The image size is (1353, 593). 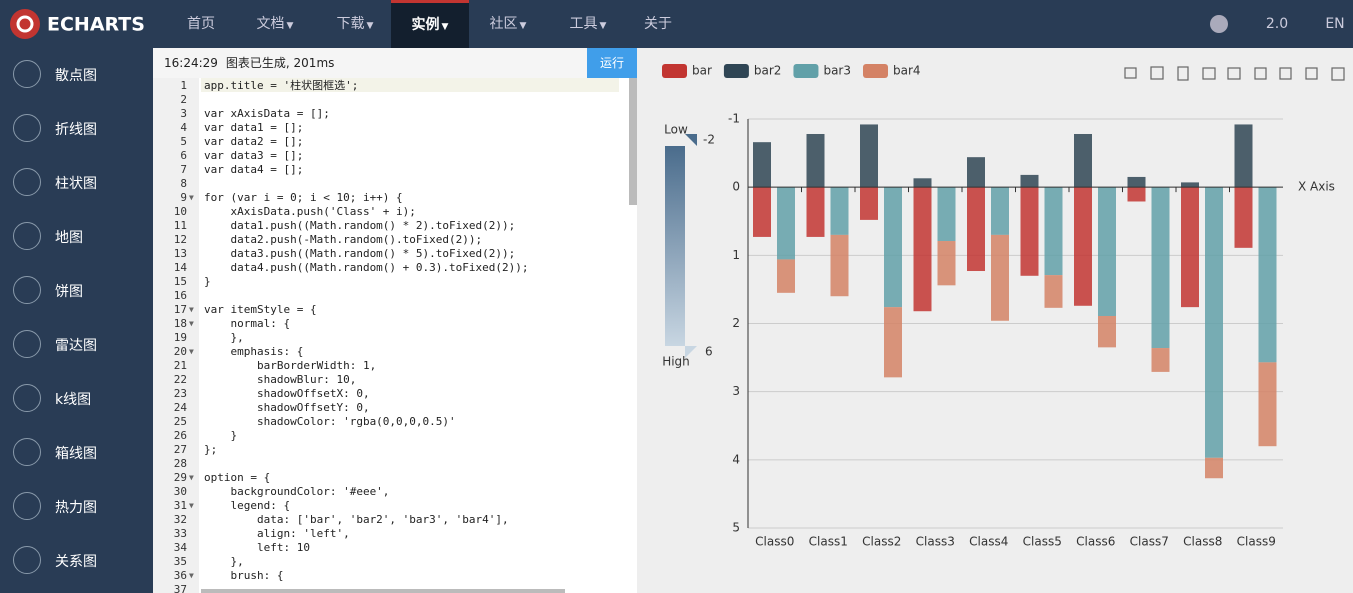 I want to click on nav-item: 关于, so click(x=658, y=24).